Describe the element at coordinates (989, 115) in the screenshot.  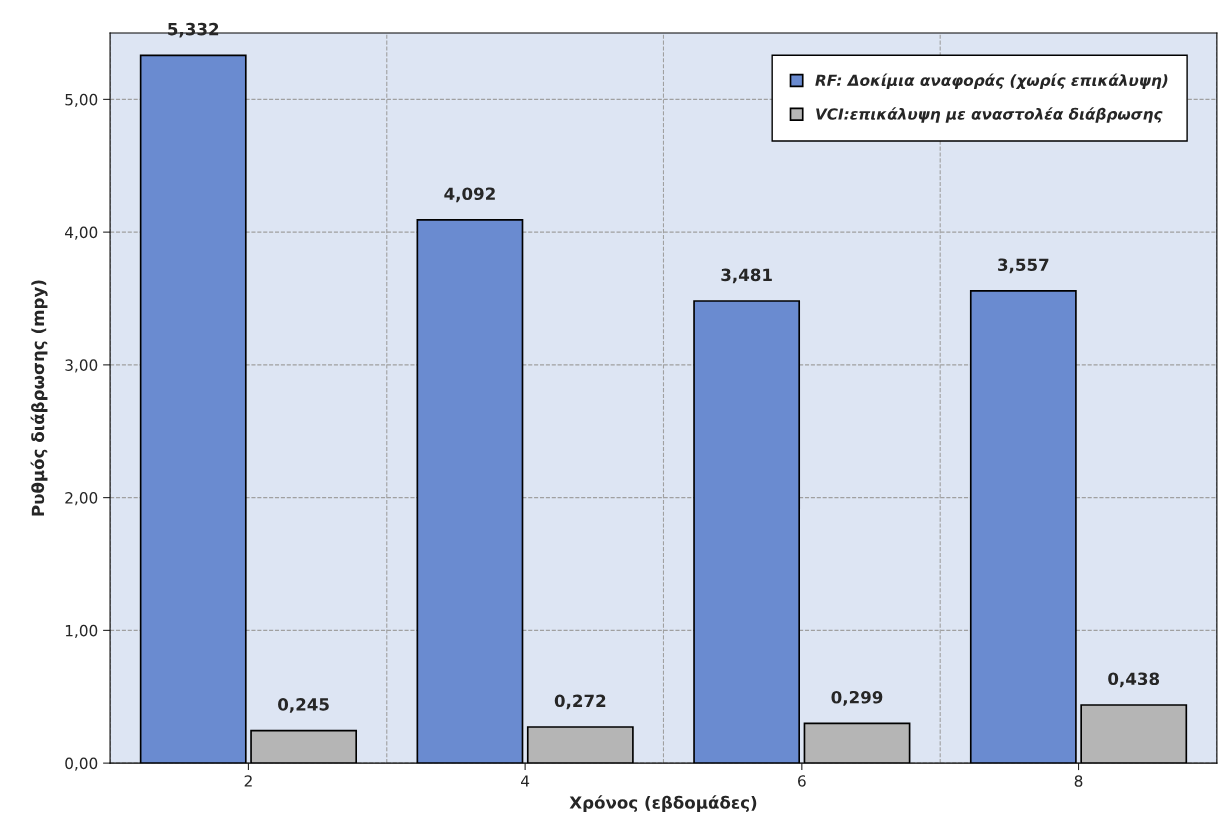
I see `legend-label: VCI:επικάλυψη με αναστολέα διάβρωσης` at that location.